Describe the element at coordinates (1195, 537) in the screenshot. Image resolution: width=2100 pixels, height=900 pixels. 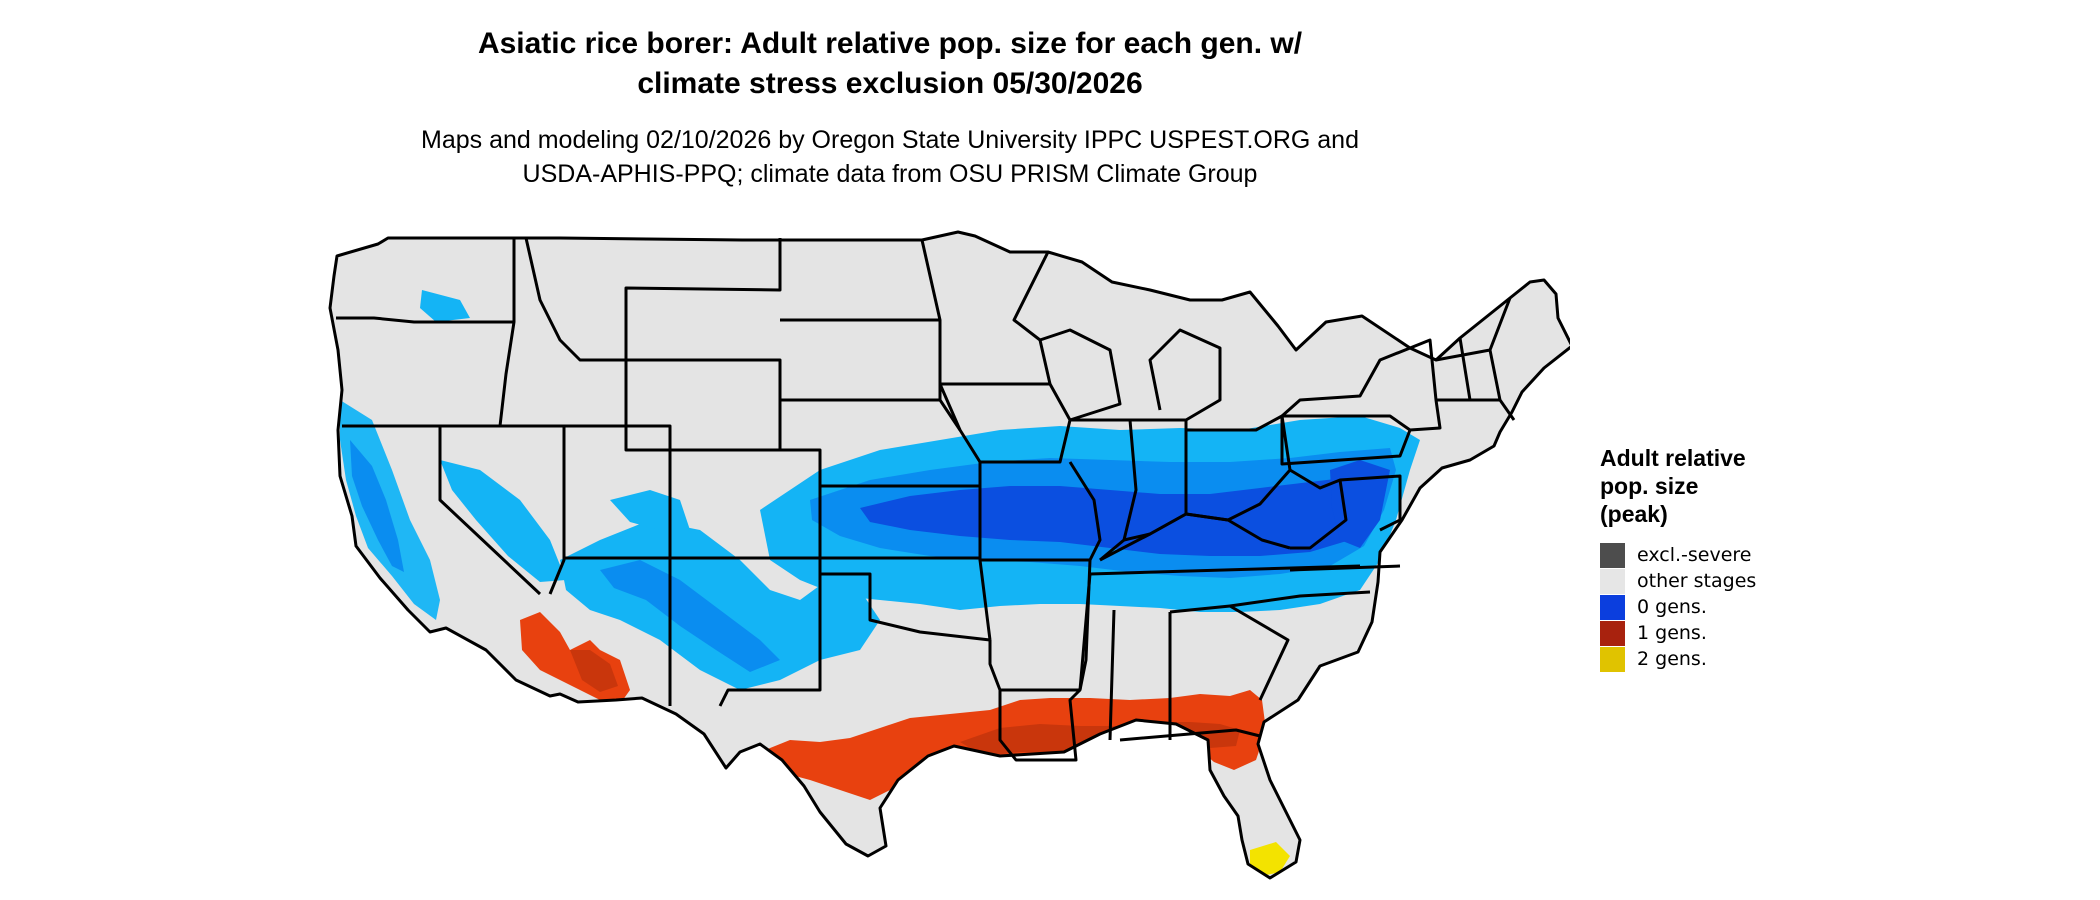
I see `border-ky-north` at that location.